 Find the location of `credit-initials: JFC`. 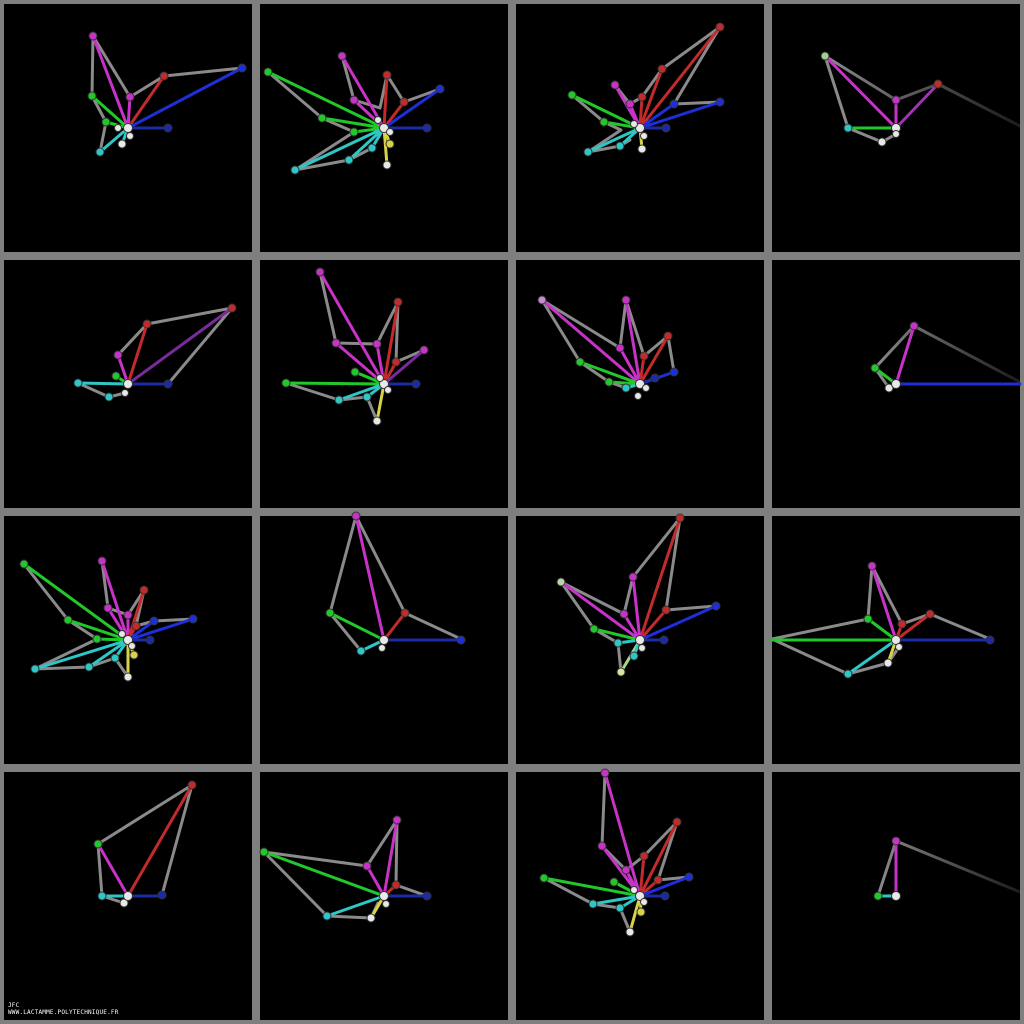

credit-initials: JFC is located at coordinates (14, 1005).